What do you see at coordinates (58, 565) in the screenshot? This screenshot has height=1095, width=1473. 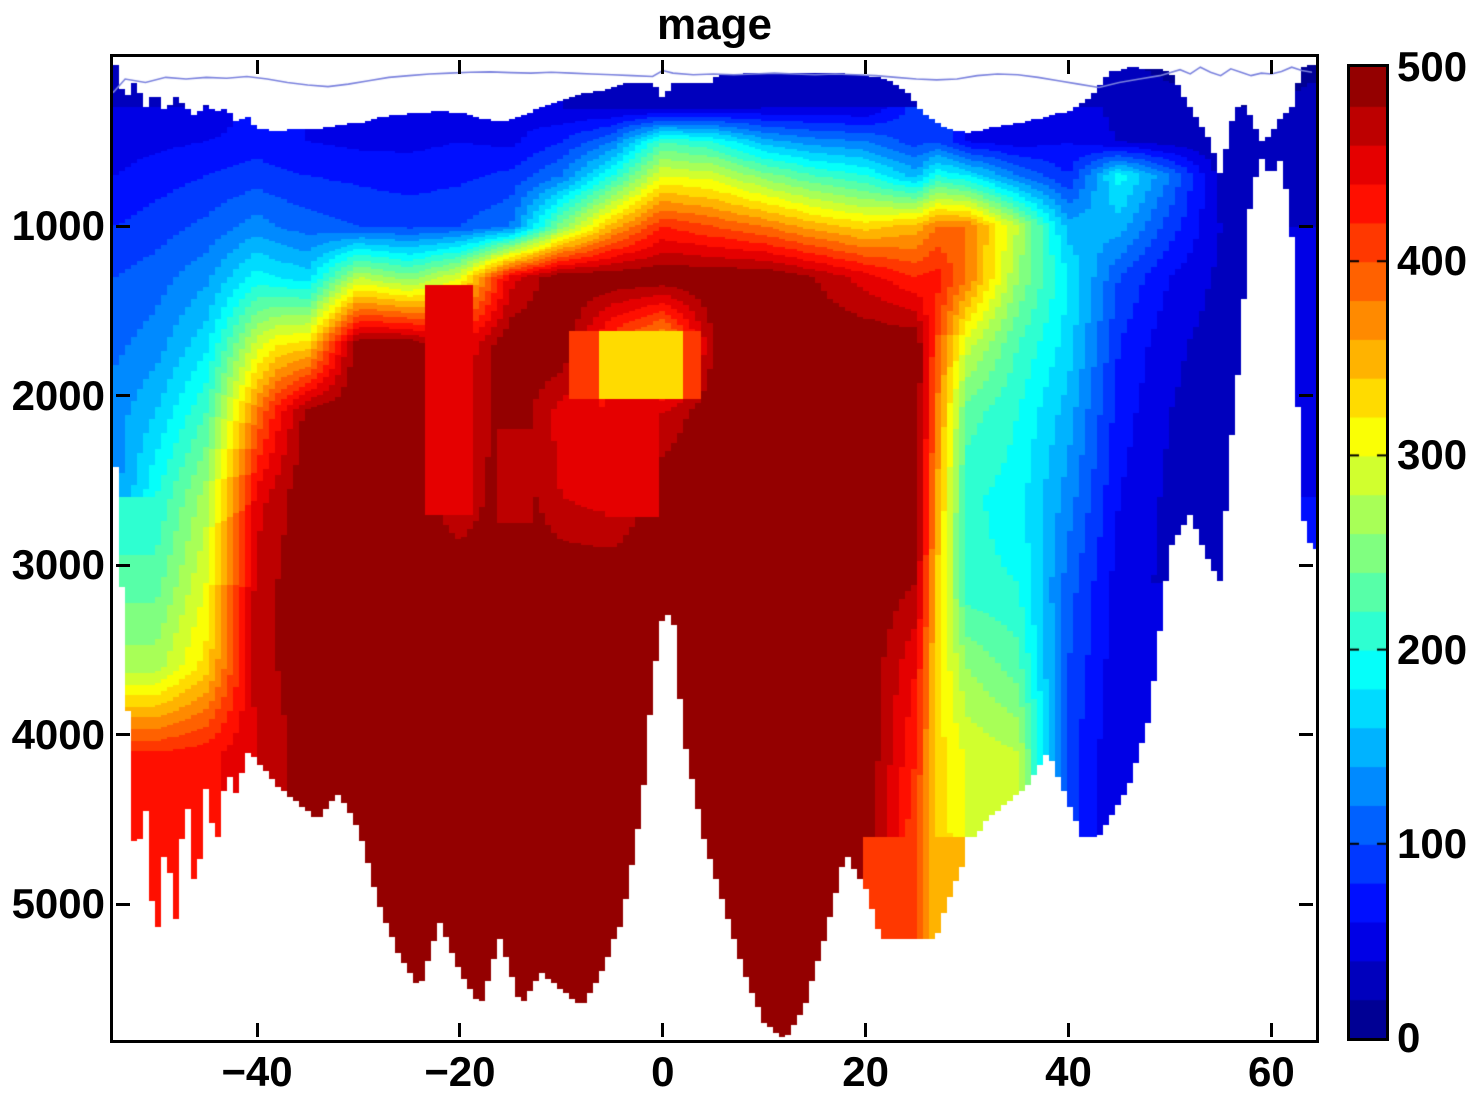 I see `y-tick-label: 3000` at bounding box center [58, 565].